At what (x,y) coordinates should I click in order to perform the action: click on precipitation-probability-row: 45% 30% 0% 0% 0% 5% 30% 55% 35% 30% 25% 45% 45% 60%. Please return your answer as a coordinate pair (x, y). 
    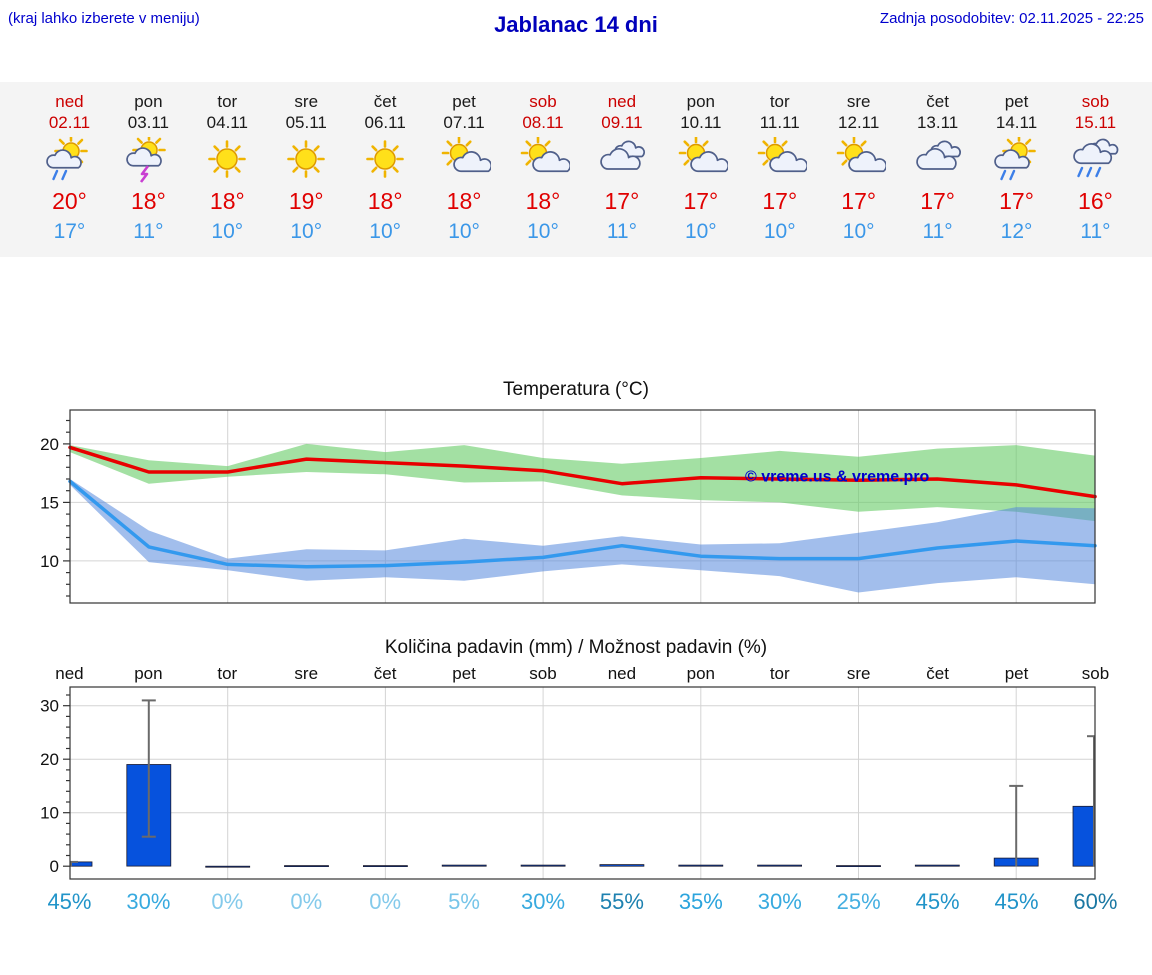
    Looking at the image, I should click on (582, 902).